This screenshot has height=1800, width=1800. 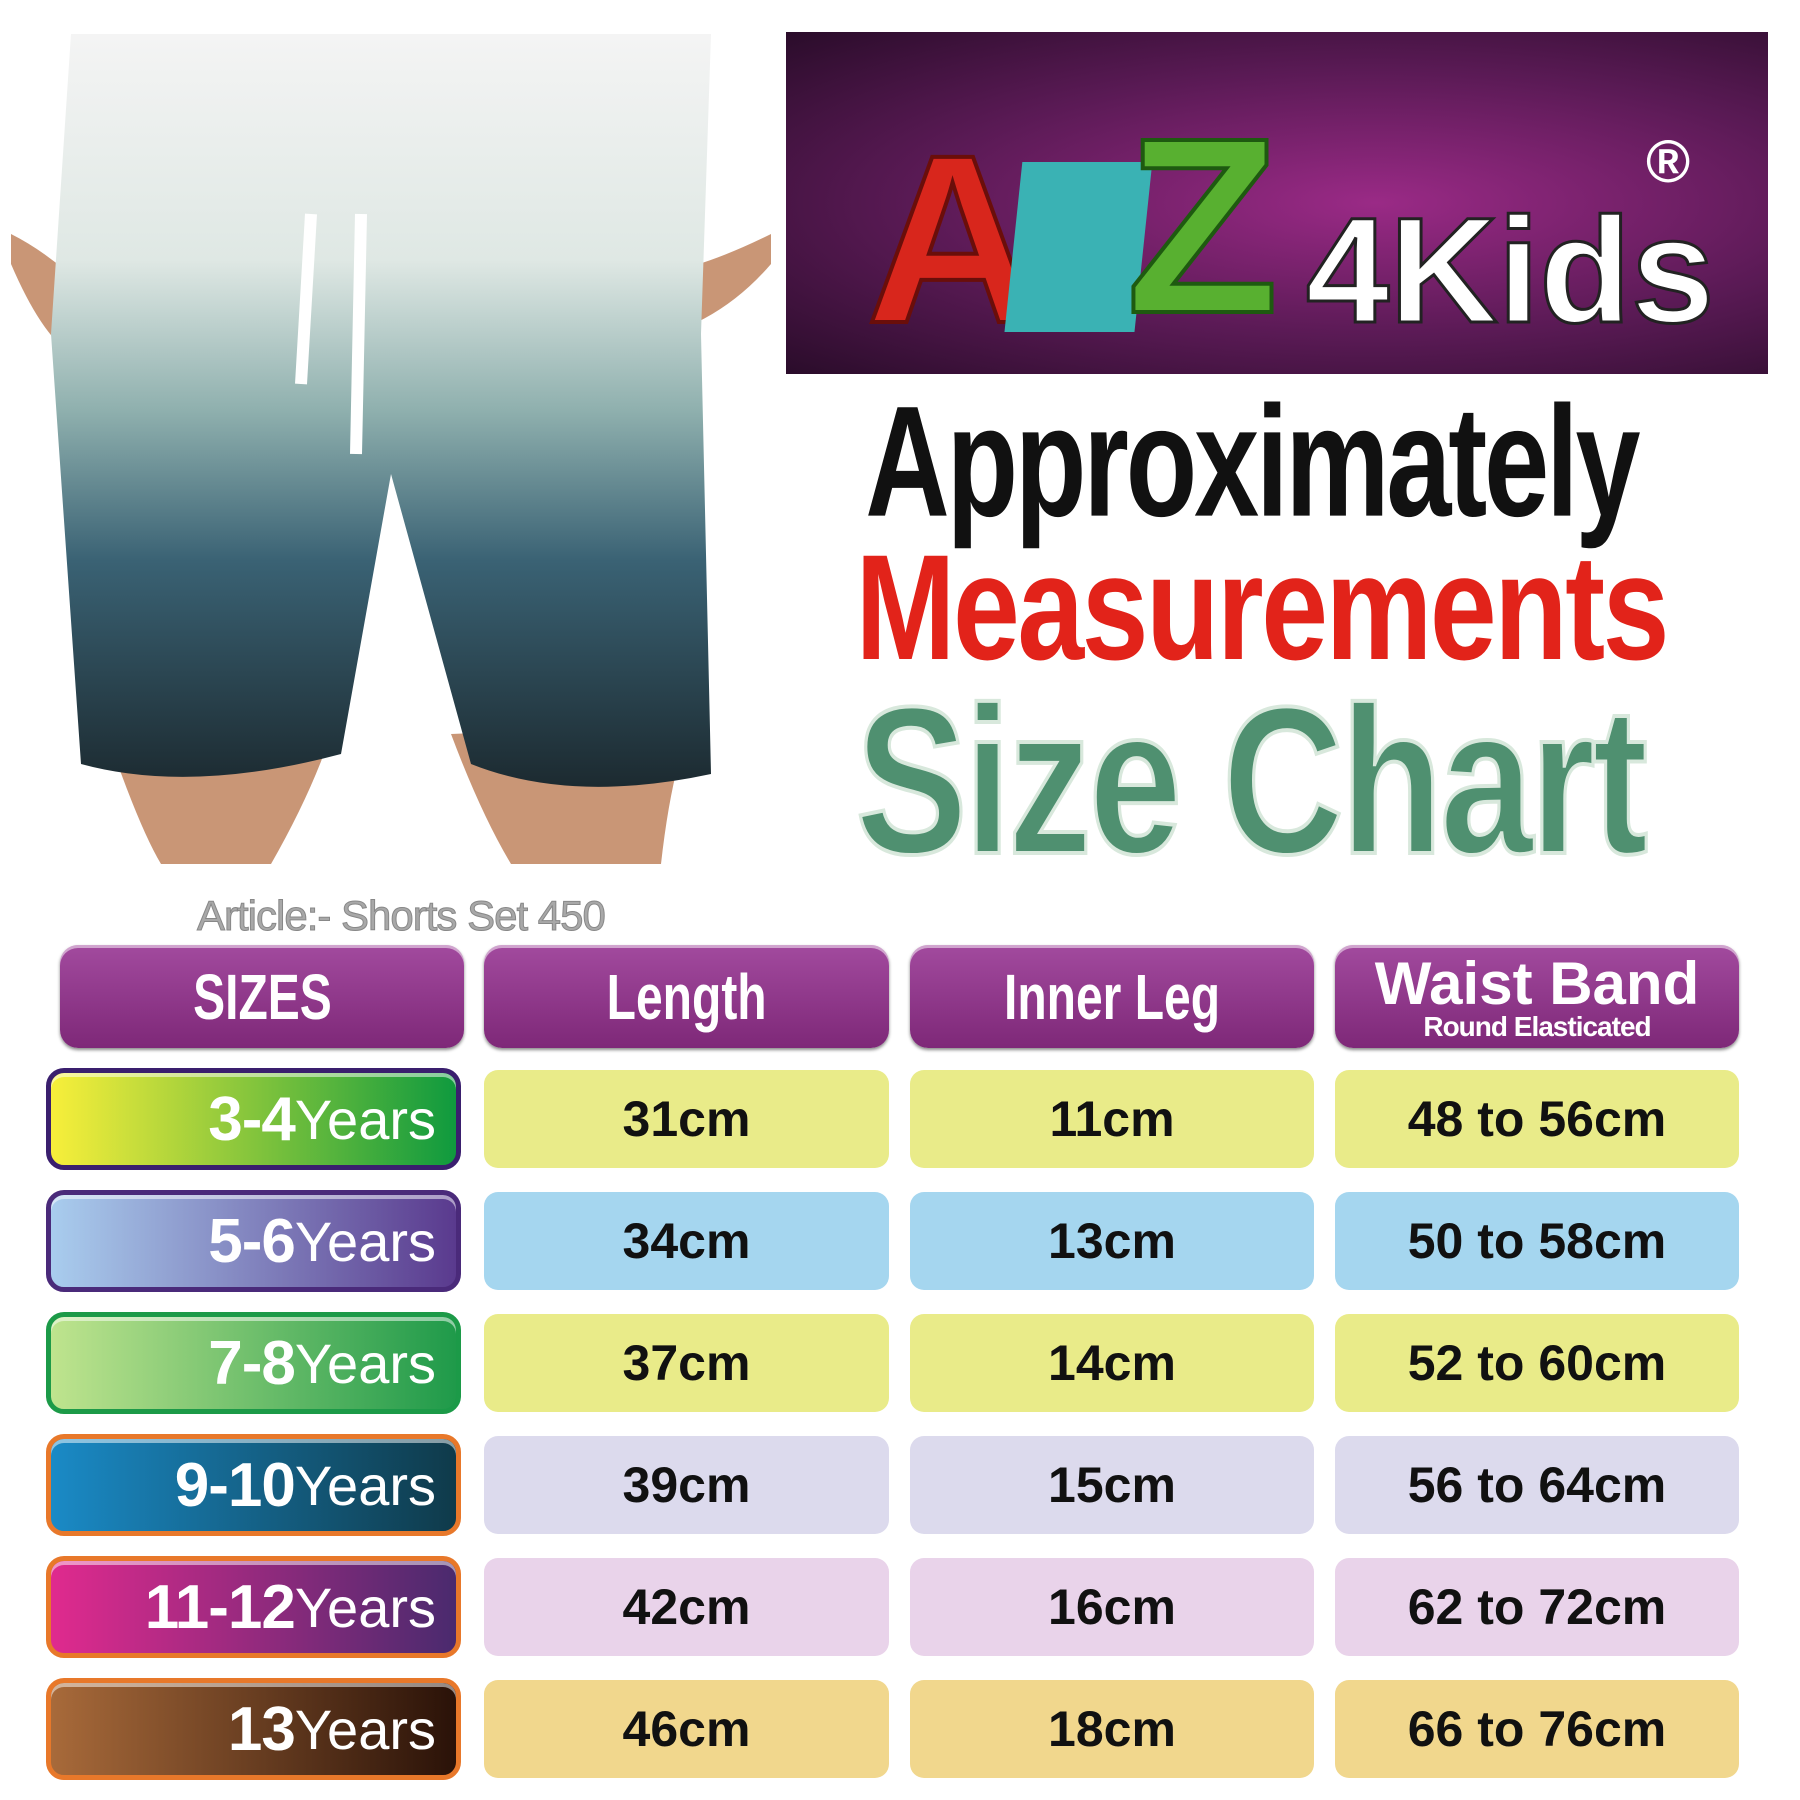 I want to click on size-range: 3-4, so click(x=252, y=1119).